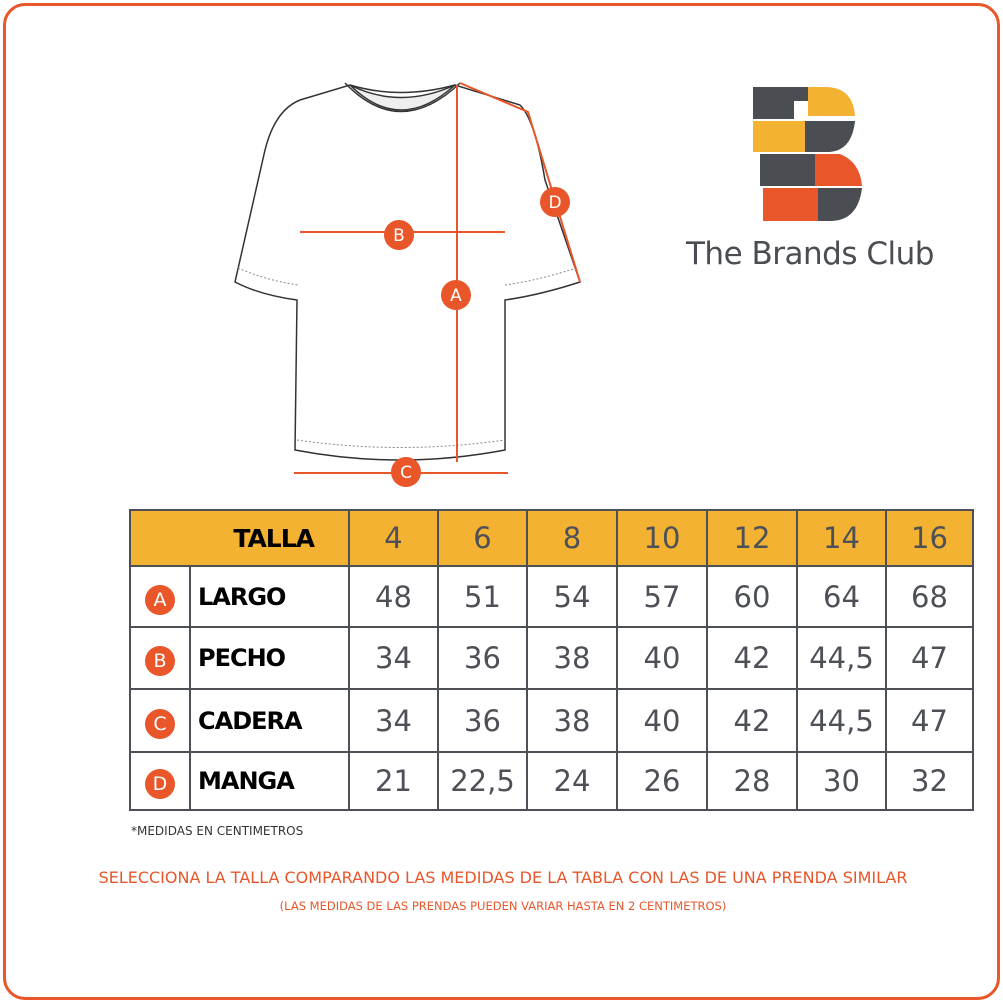 Image resolution: width=1003 pixels, height=1003 pixels. Describe the element at coordinates (752, 538) in the screenshot. I see `size-header: 12` at that location.